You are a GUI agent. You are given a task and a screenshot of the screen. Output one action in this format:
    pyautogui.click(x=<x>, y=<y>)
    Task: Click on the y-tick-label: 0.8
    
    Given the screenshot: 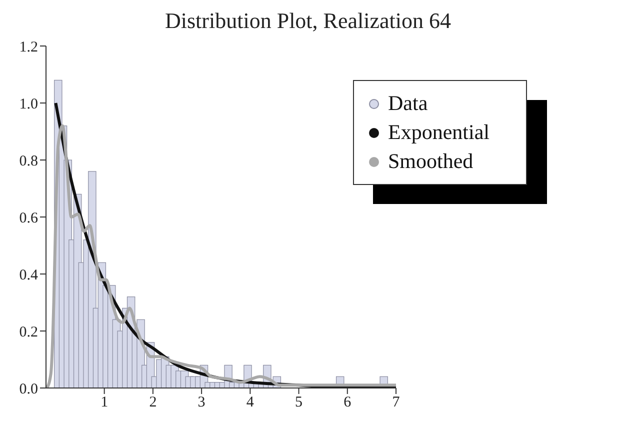 What is the action you would take?
    pyautogui.click(x=28, y=161)
    